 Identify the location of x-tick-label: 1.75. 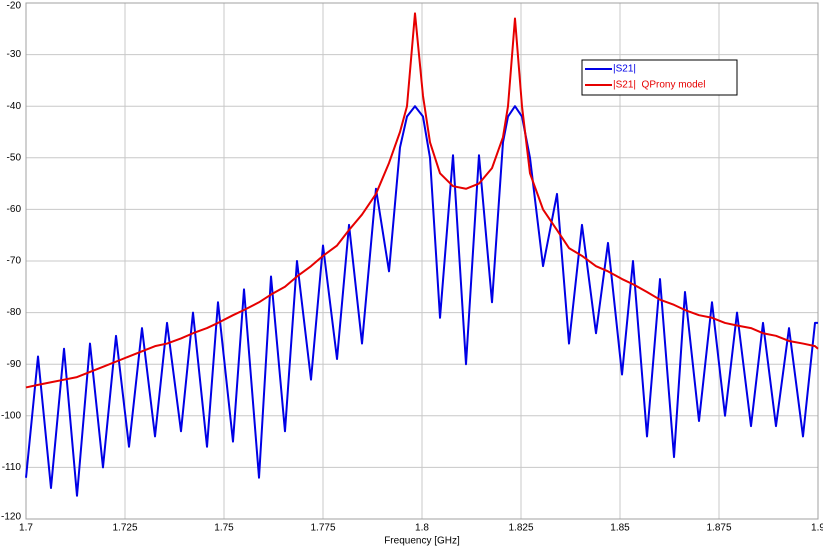
(224, 528).